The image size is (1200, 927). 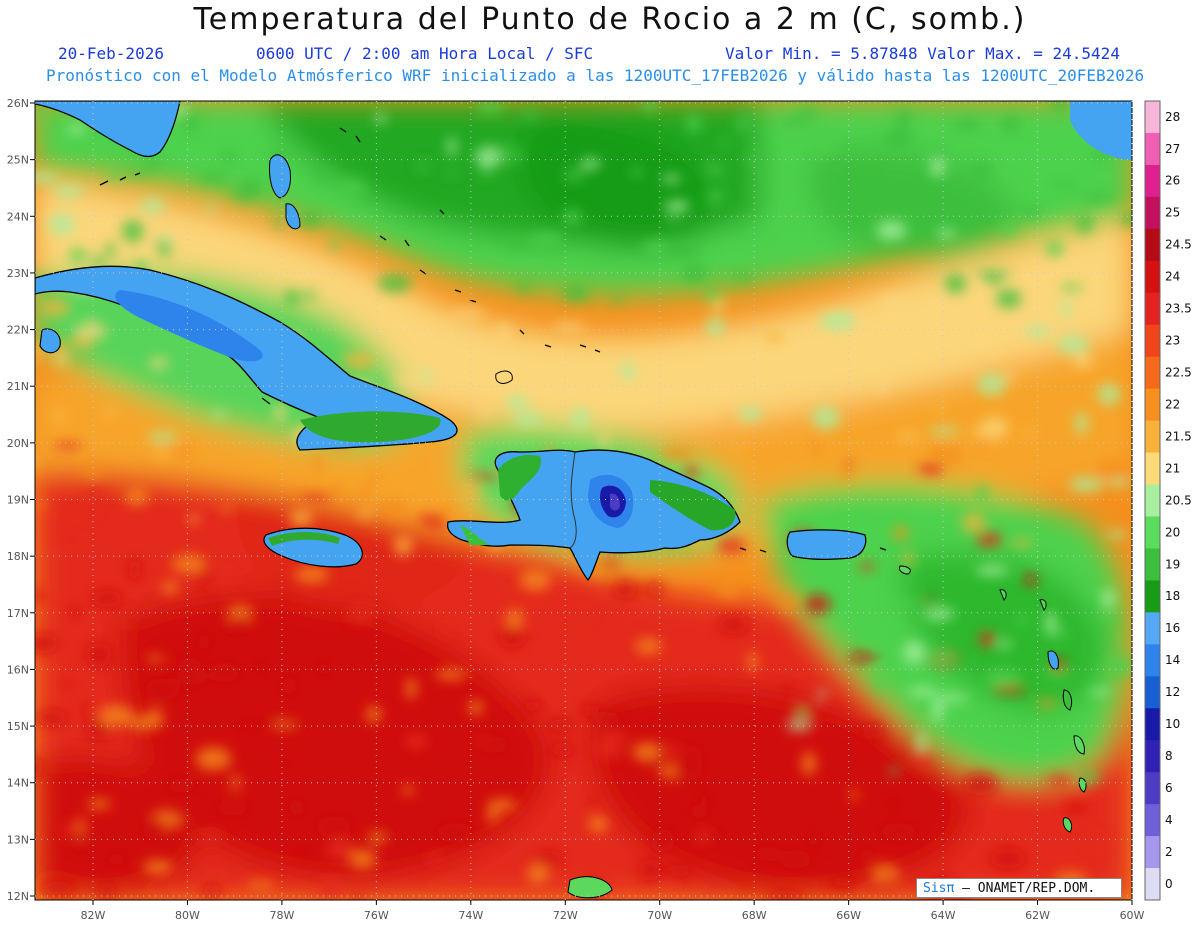 What do you see at coordinates (754, 915) in the screenshot?
I see `lon-label: 68W` at bounding box center [754, 915].